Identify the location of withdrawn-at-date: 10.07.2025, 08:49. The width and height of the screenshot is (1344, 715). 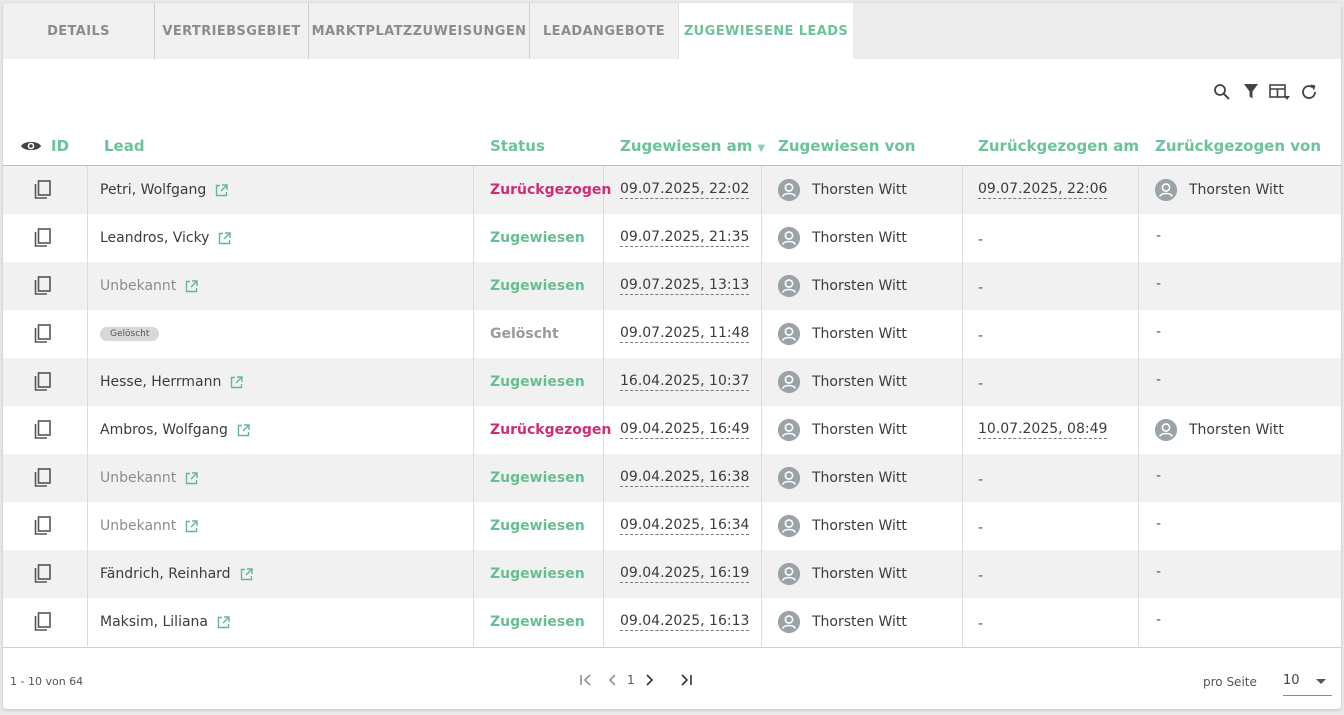
(1043, 430).